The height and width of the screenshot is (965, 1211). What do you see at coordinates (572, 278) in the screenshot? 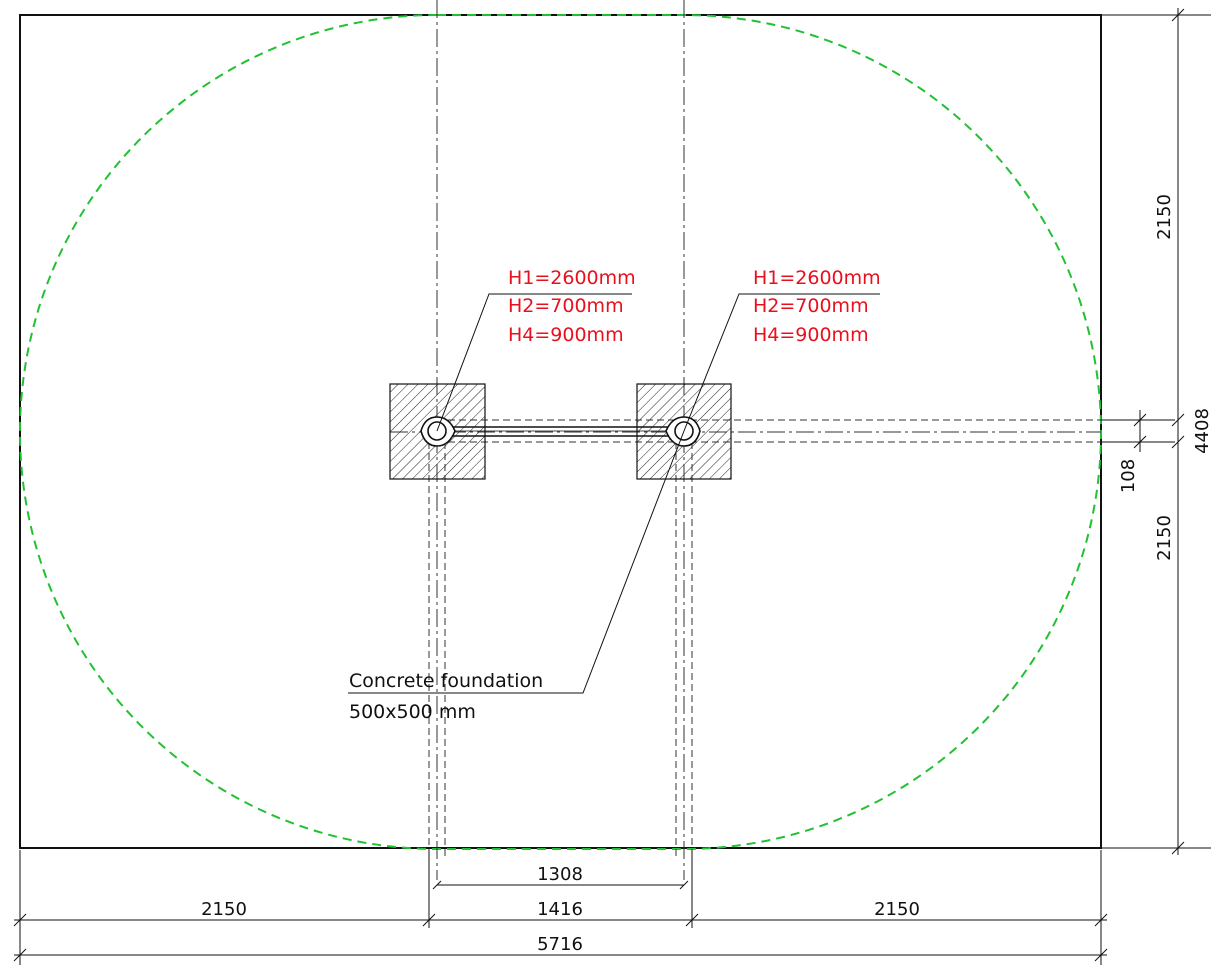
I see `post-left-h1: H1=2600mm` at bounding box center [572, 278].